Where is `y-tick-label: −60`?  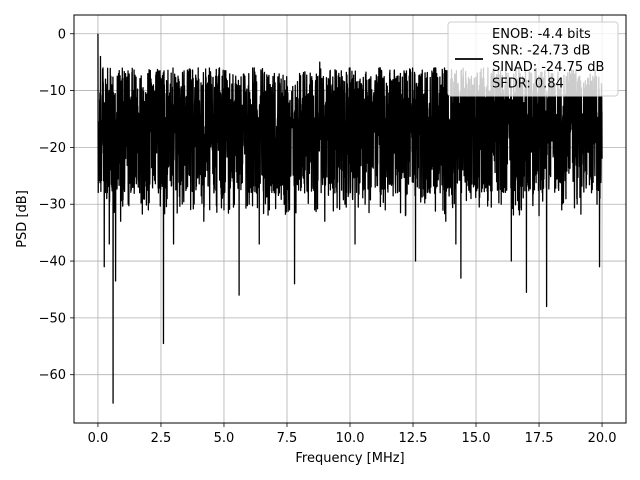
y-tick-label: −60 is located at coordinates (52, 375).